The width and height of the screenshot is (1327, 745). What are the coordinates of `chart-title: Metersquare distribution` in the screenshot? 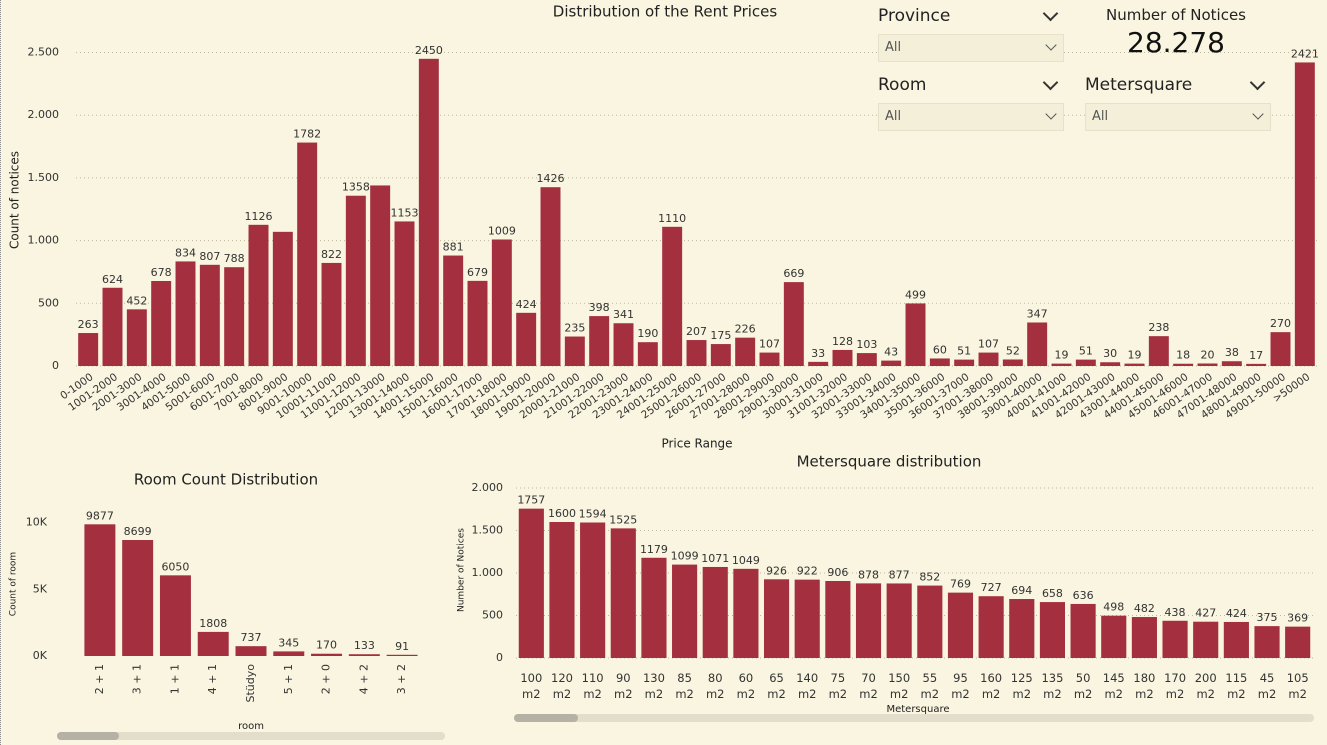 It's located at (889, 462).